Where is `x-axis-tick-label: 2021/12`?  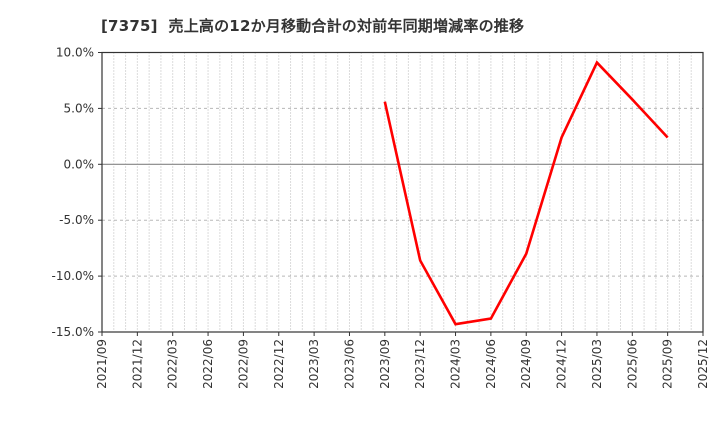 x-axis-tick-label: 2021/12 is located at coordinates (137, 364).